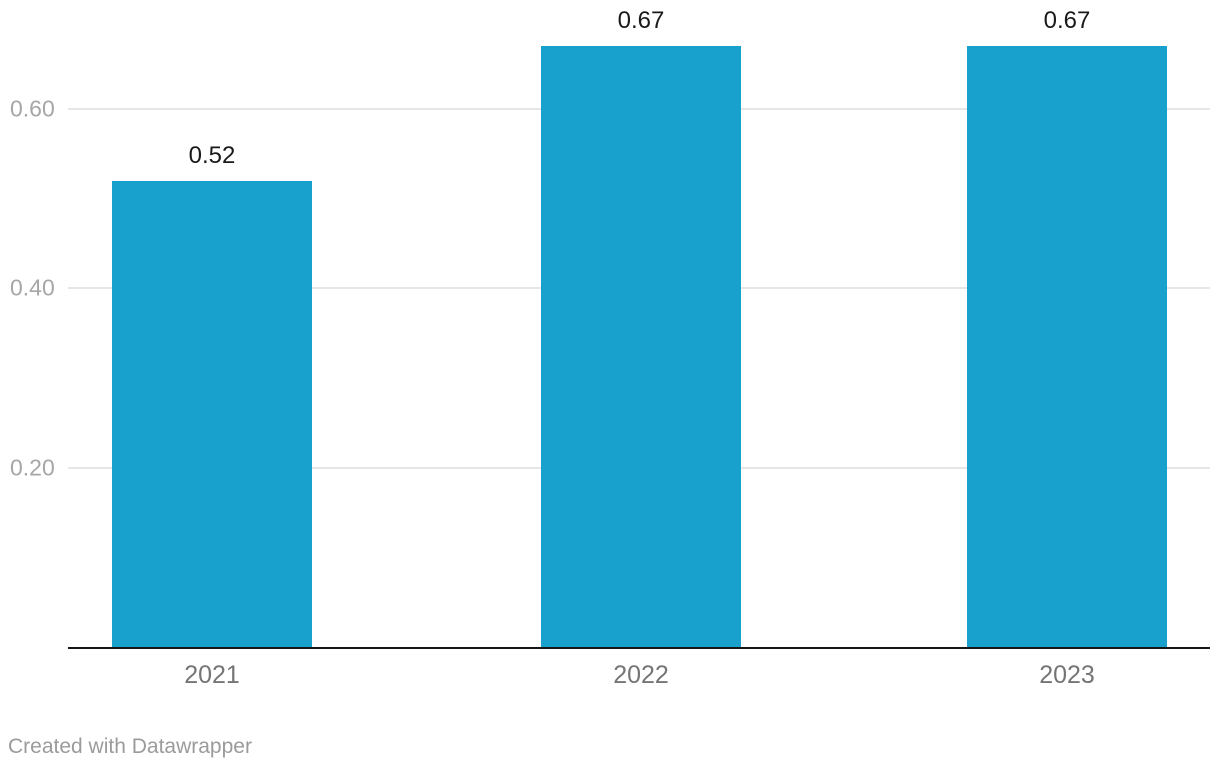 This screenshot has height=770, width=1220. What do you see at coordinates (641, 21) in the screenshot?
I see `value-label-2022: 0.67` at bounding box center [641, 21].